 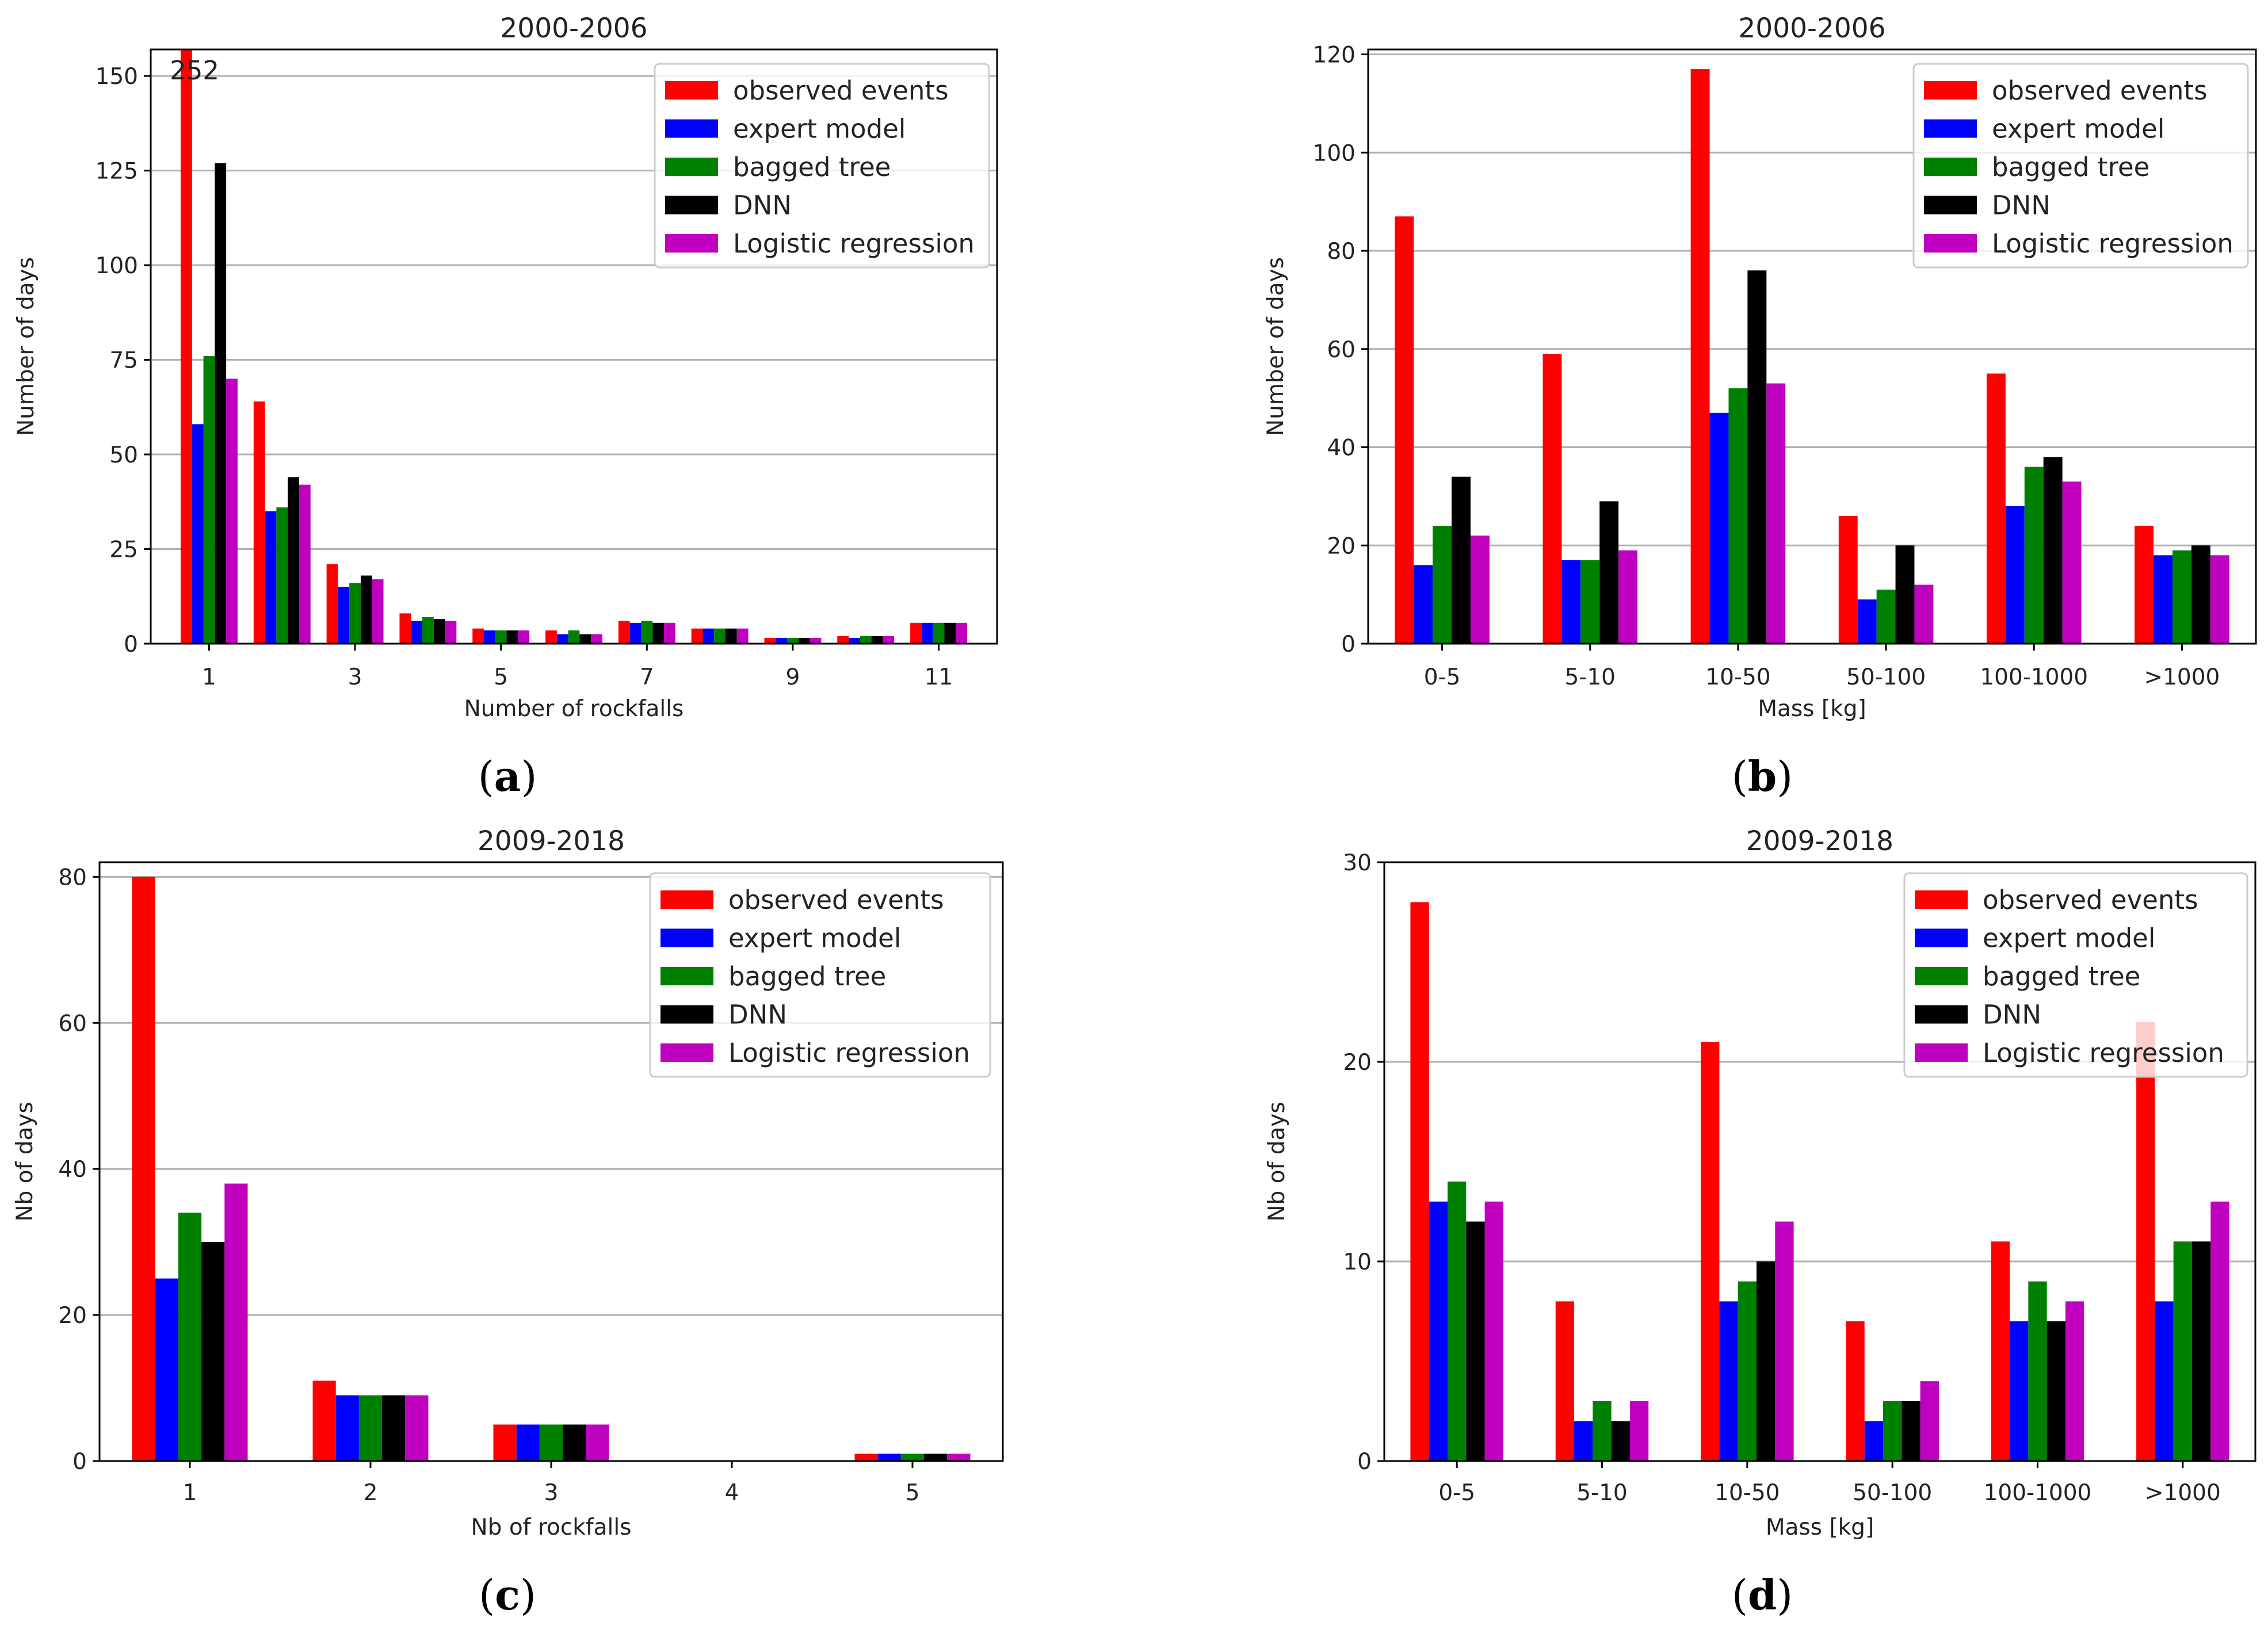 I want to click on legend-swatch-observed-events, so click(x=1950, y=90).